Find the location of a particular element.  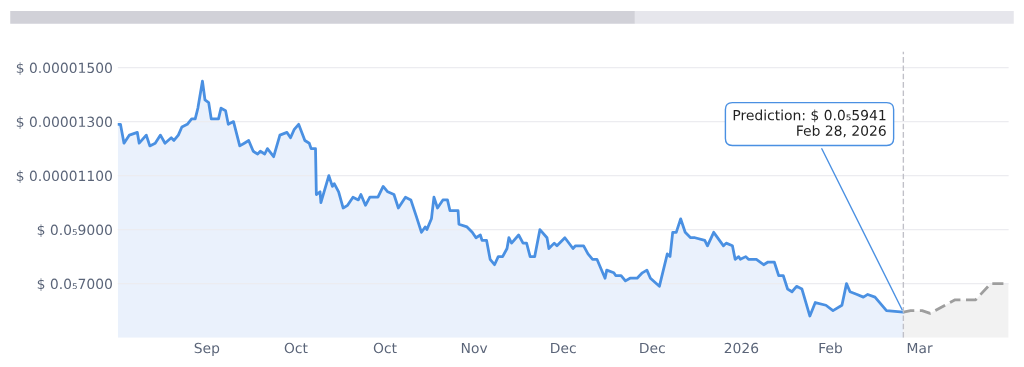

x-tick-label: Feb is located at coordinates (830, 348).